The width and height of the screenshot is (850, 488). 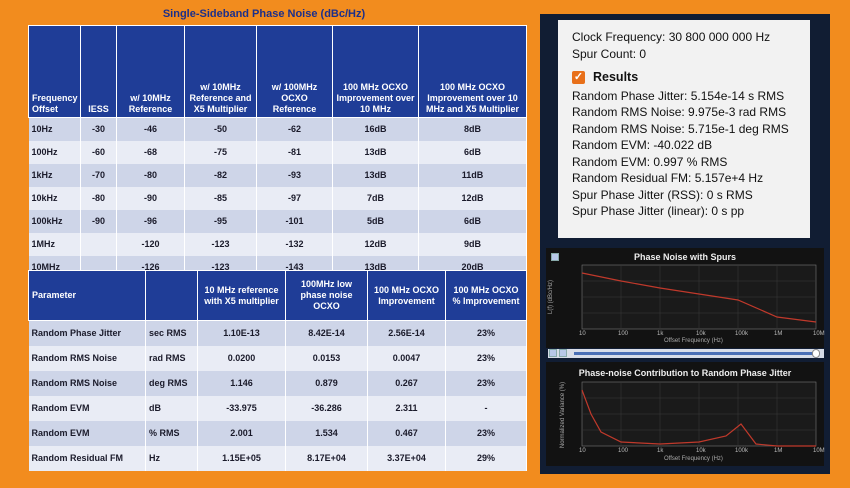 I want to click on phase-noise-table-title: Single-Sideband Phase Noise (dBc/Hz), so click(x=264, y=14).